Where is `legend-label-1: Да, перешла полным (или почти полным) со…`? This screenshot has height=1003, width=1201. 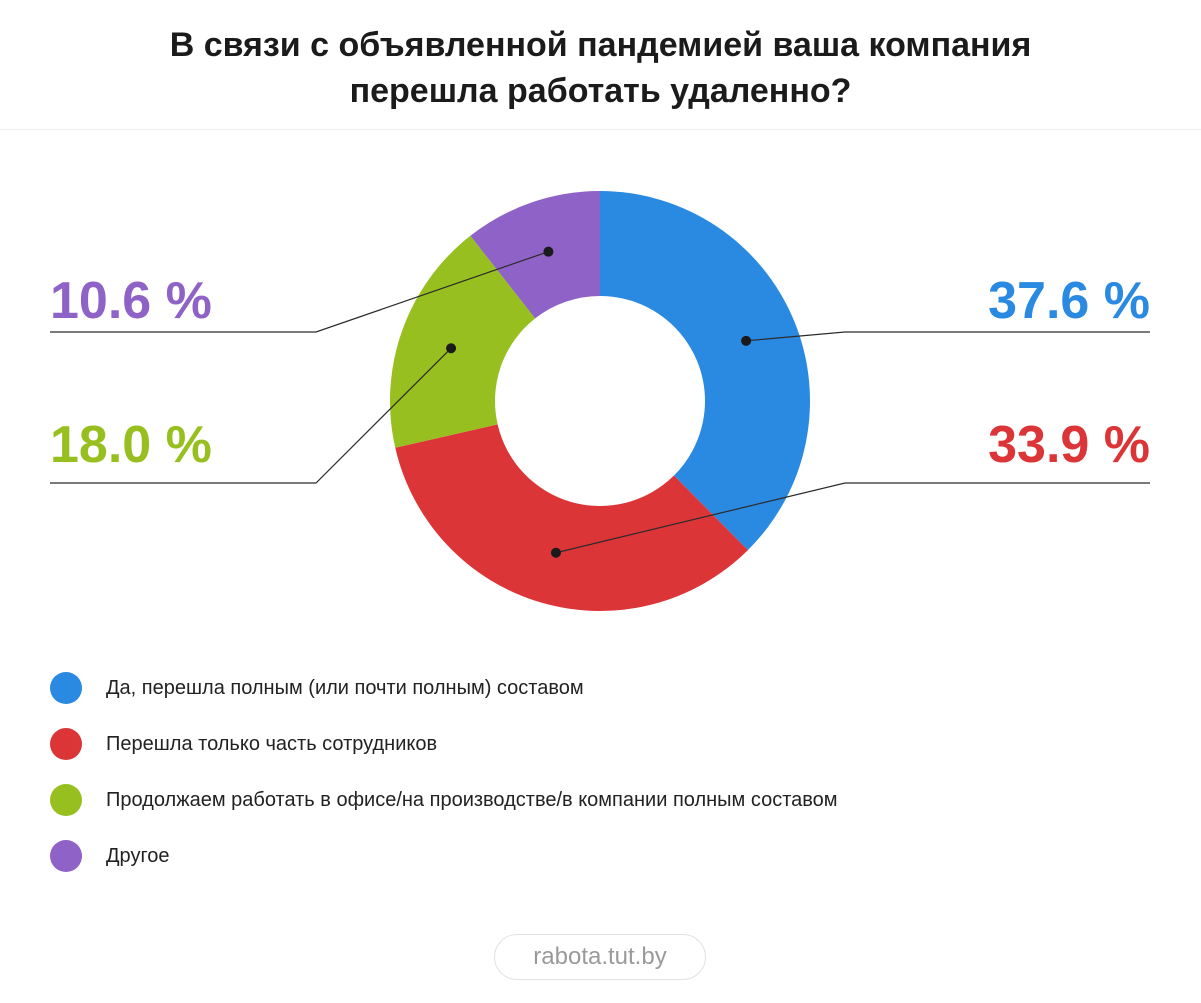
legend-label-1: Да, перешла полным (или почти полным) со… is located at coordinates (345, 687).